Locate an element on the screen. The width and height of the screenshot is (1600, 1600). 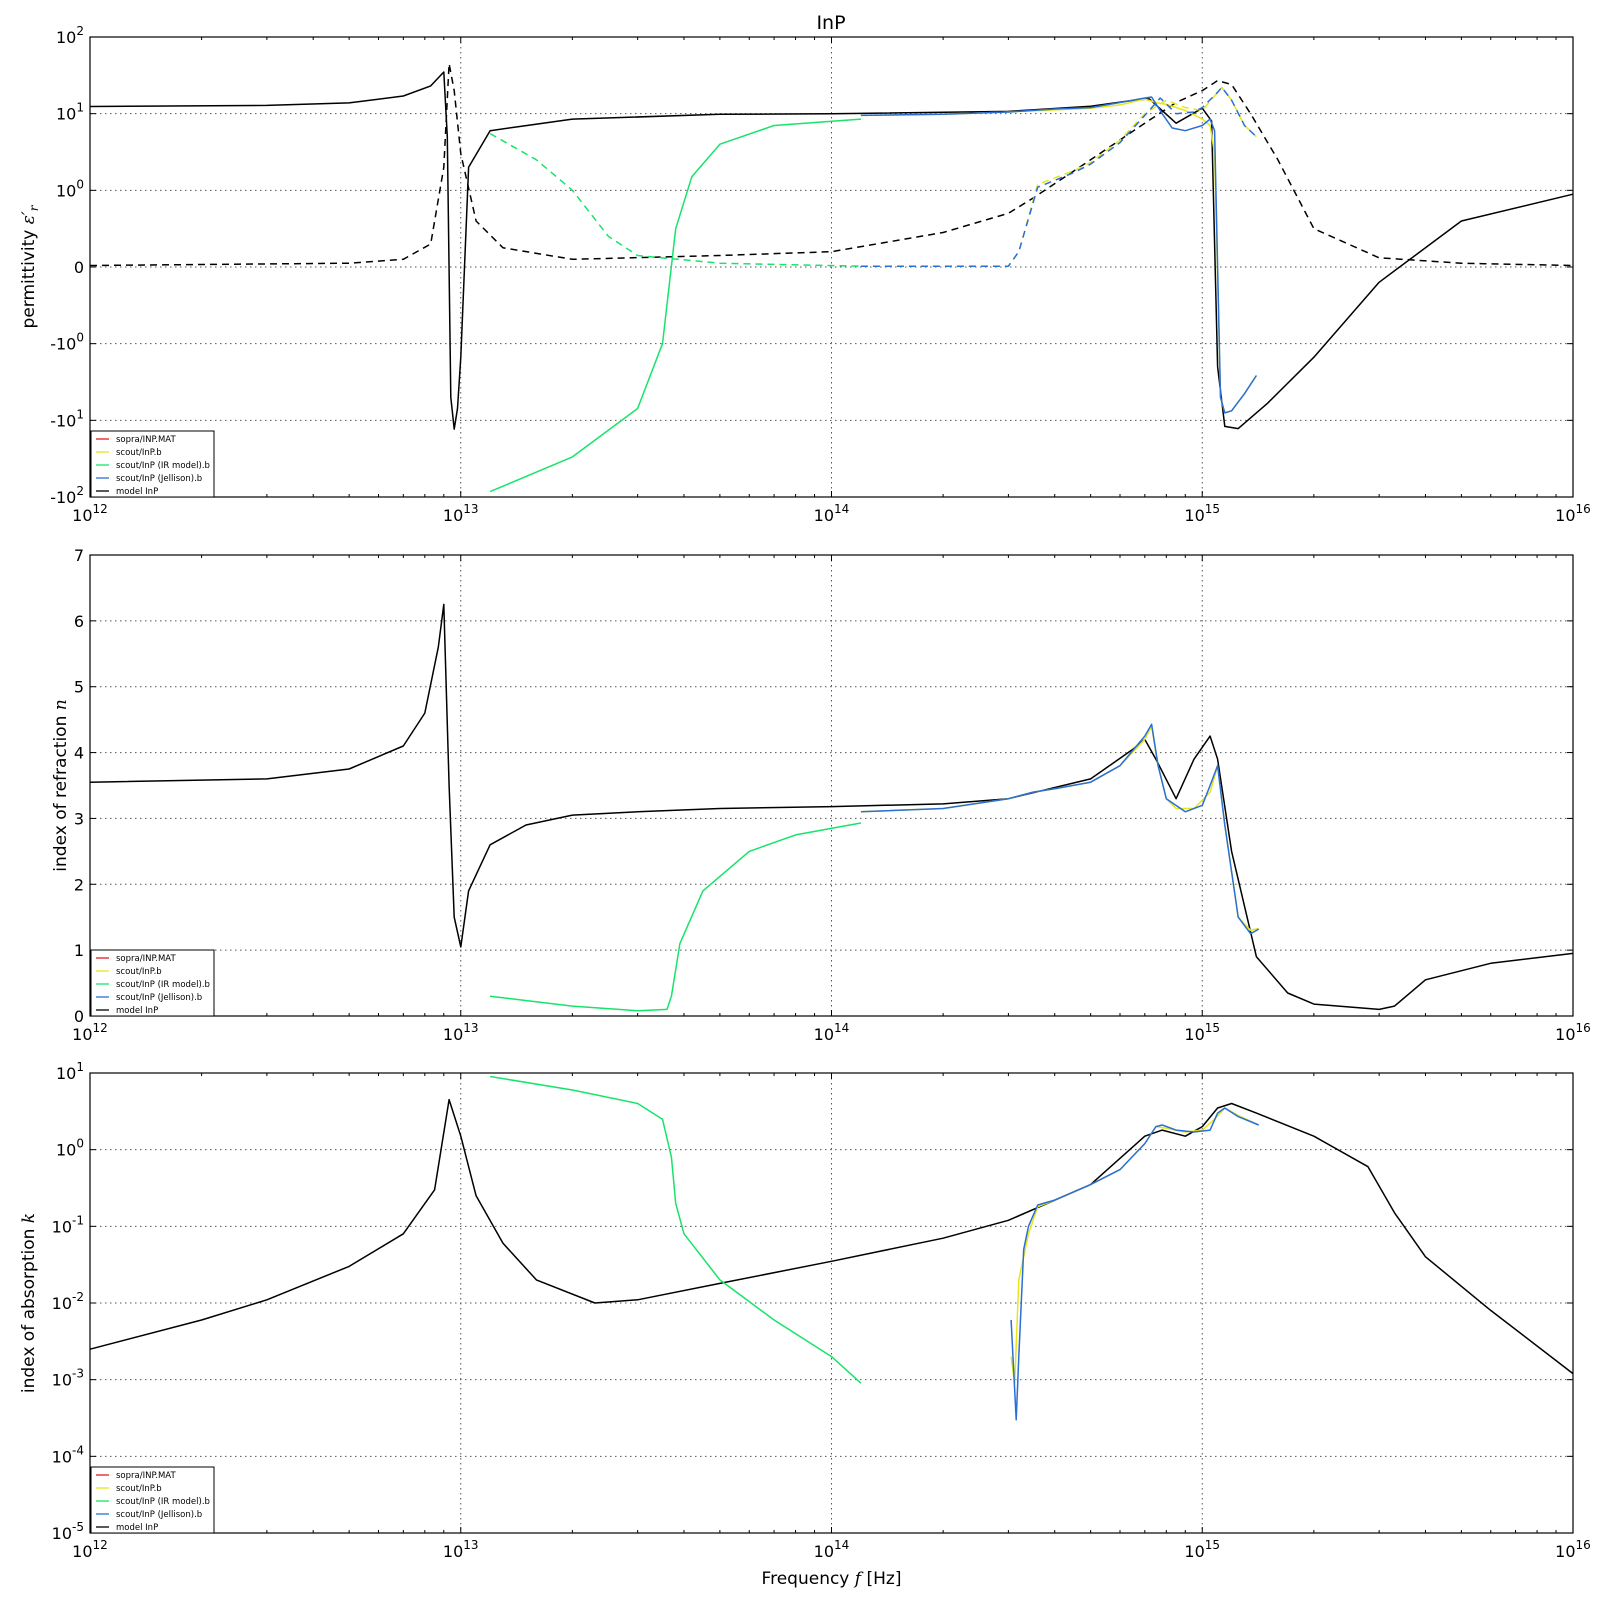
series-line-jellison-n is located at coordinates (1060, 829).